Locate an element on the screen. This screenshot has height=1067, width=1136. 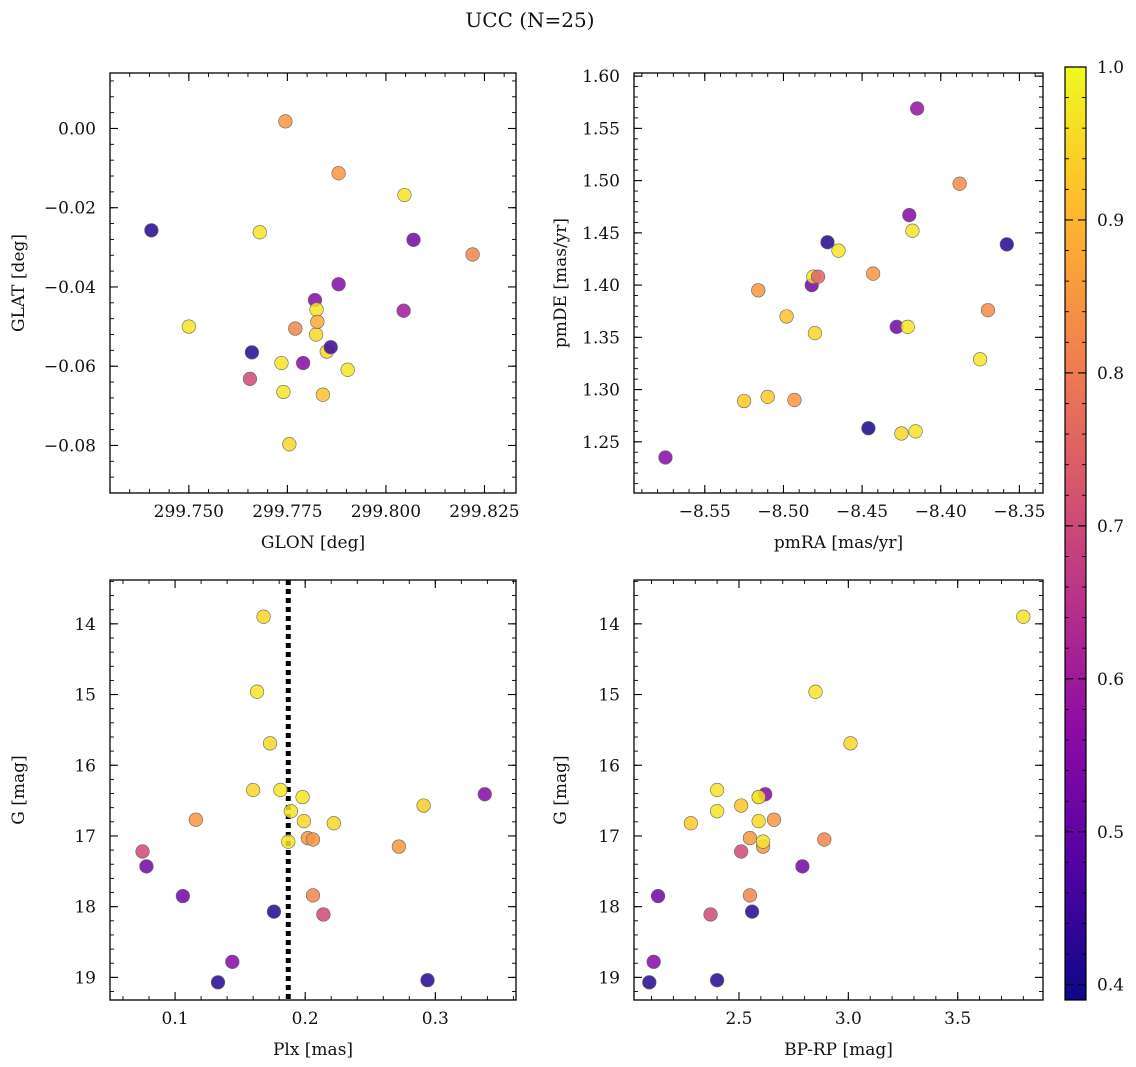
x-axis-label: Plx [mas] is located at coordinates (313, 1050).